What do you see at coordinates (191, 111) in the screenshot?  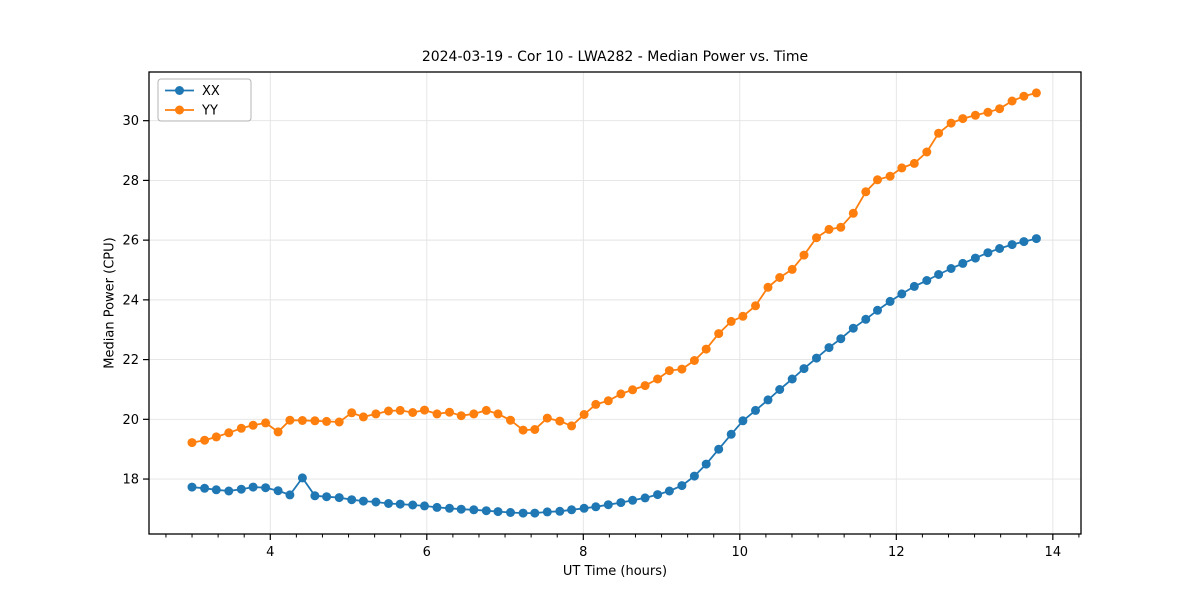 I see `legend-item-yy: YY` at bounding box center [191, 111].